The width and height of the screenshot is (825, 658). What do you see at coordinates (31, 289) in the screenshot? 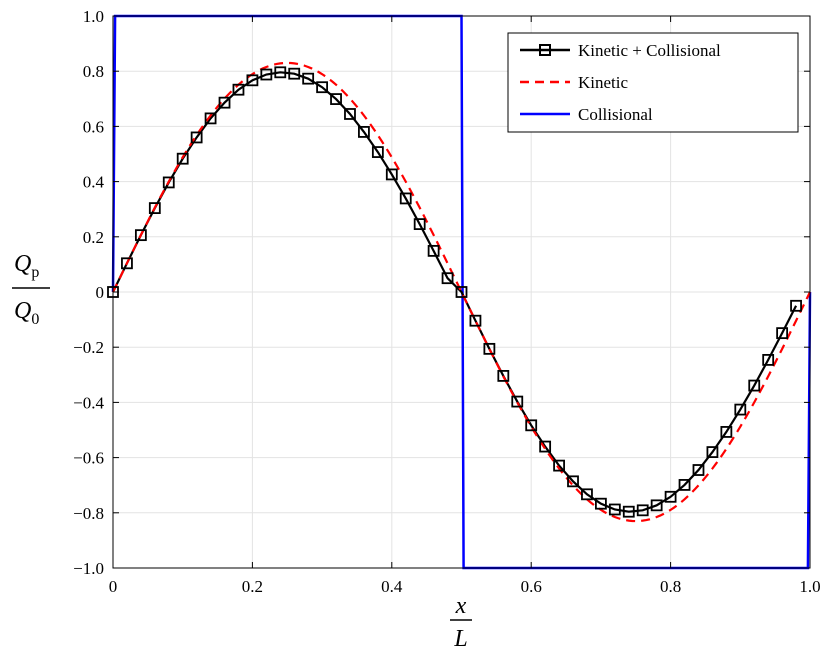
I see `y-axis-label: Qp Q0` at bounding box center [31, 289].